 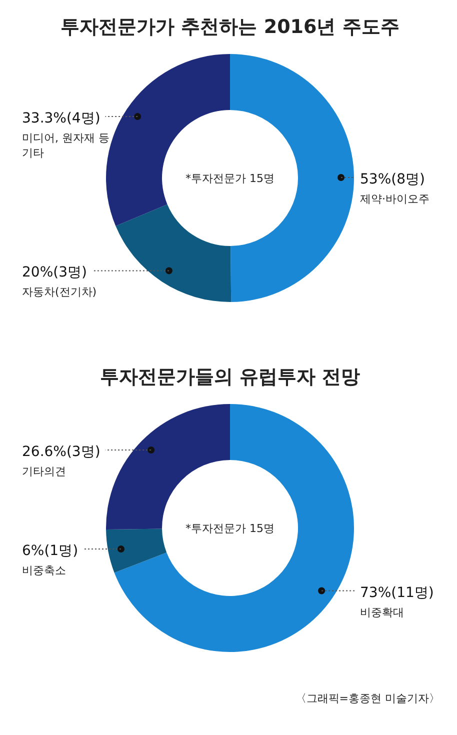 I want to click on slice-label: 자동차(전기차), so click(x=59, y=292).